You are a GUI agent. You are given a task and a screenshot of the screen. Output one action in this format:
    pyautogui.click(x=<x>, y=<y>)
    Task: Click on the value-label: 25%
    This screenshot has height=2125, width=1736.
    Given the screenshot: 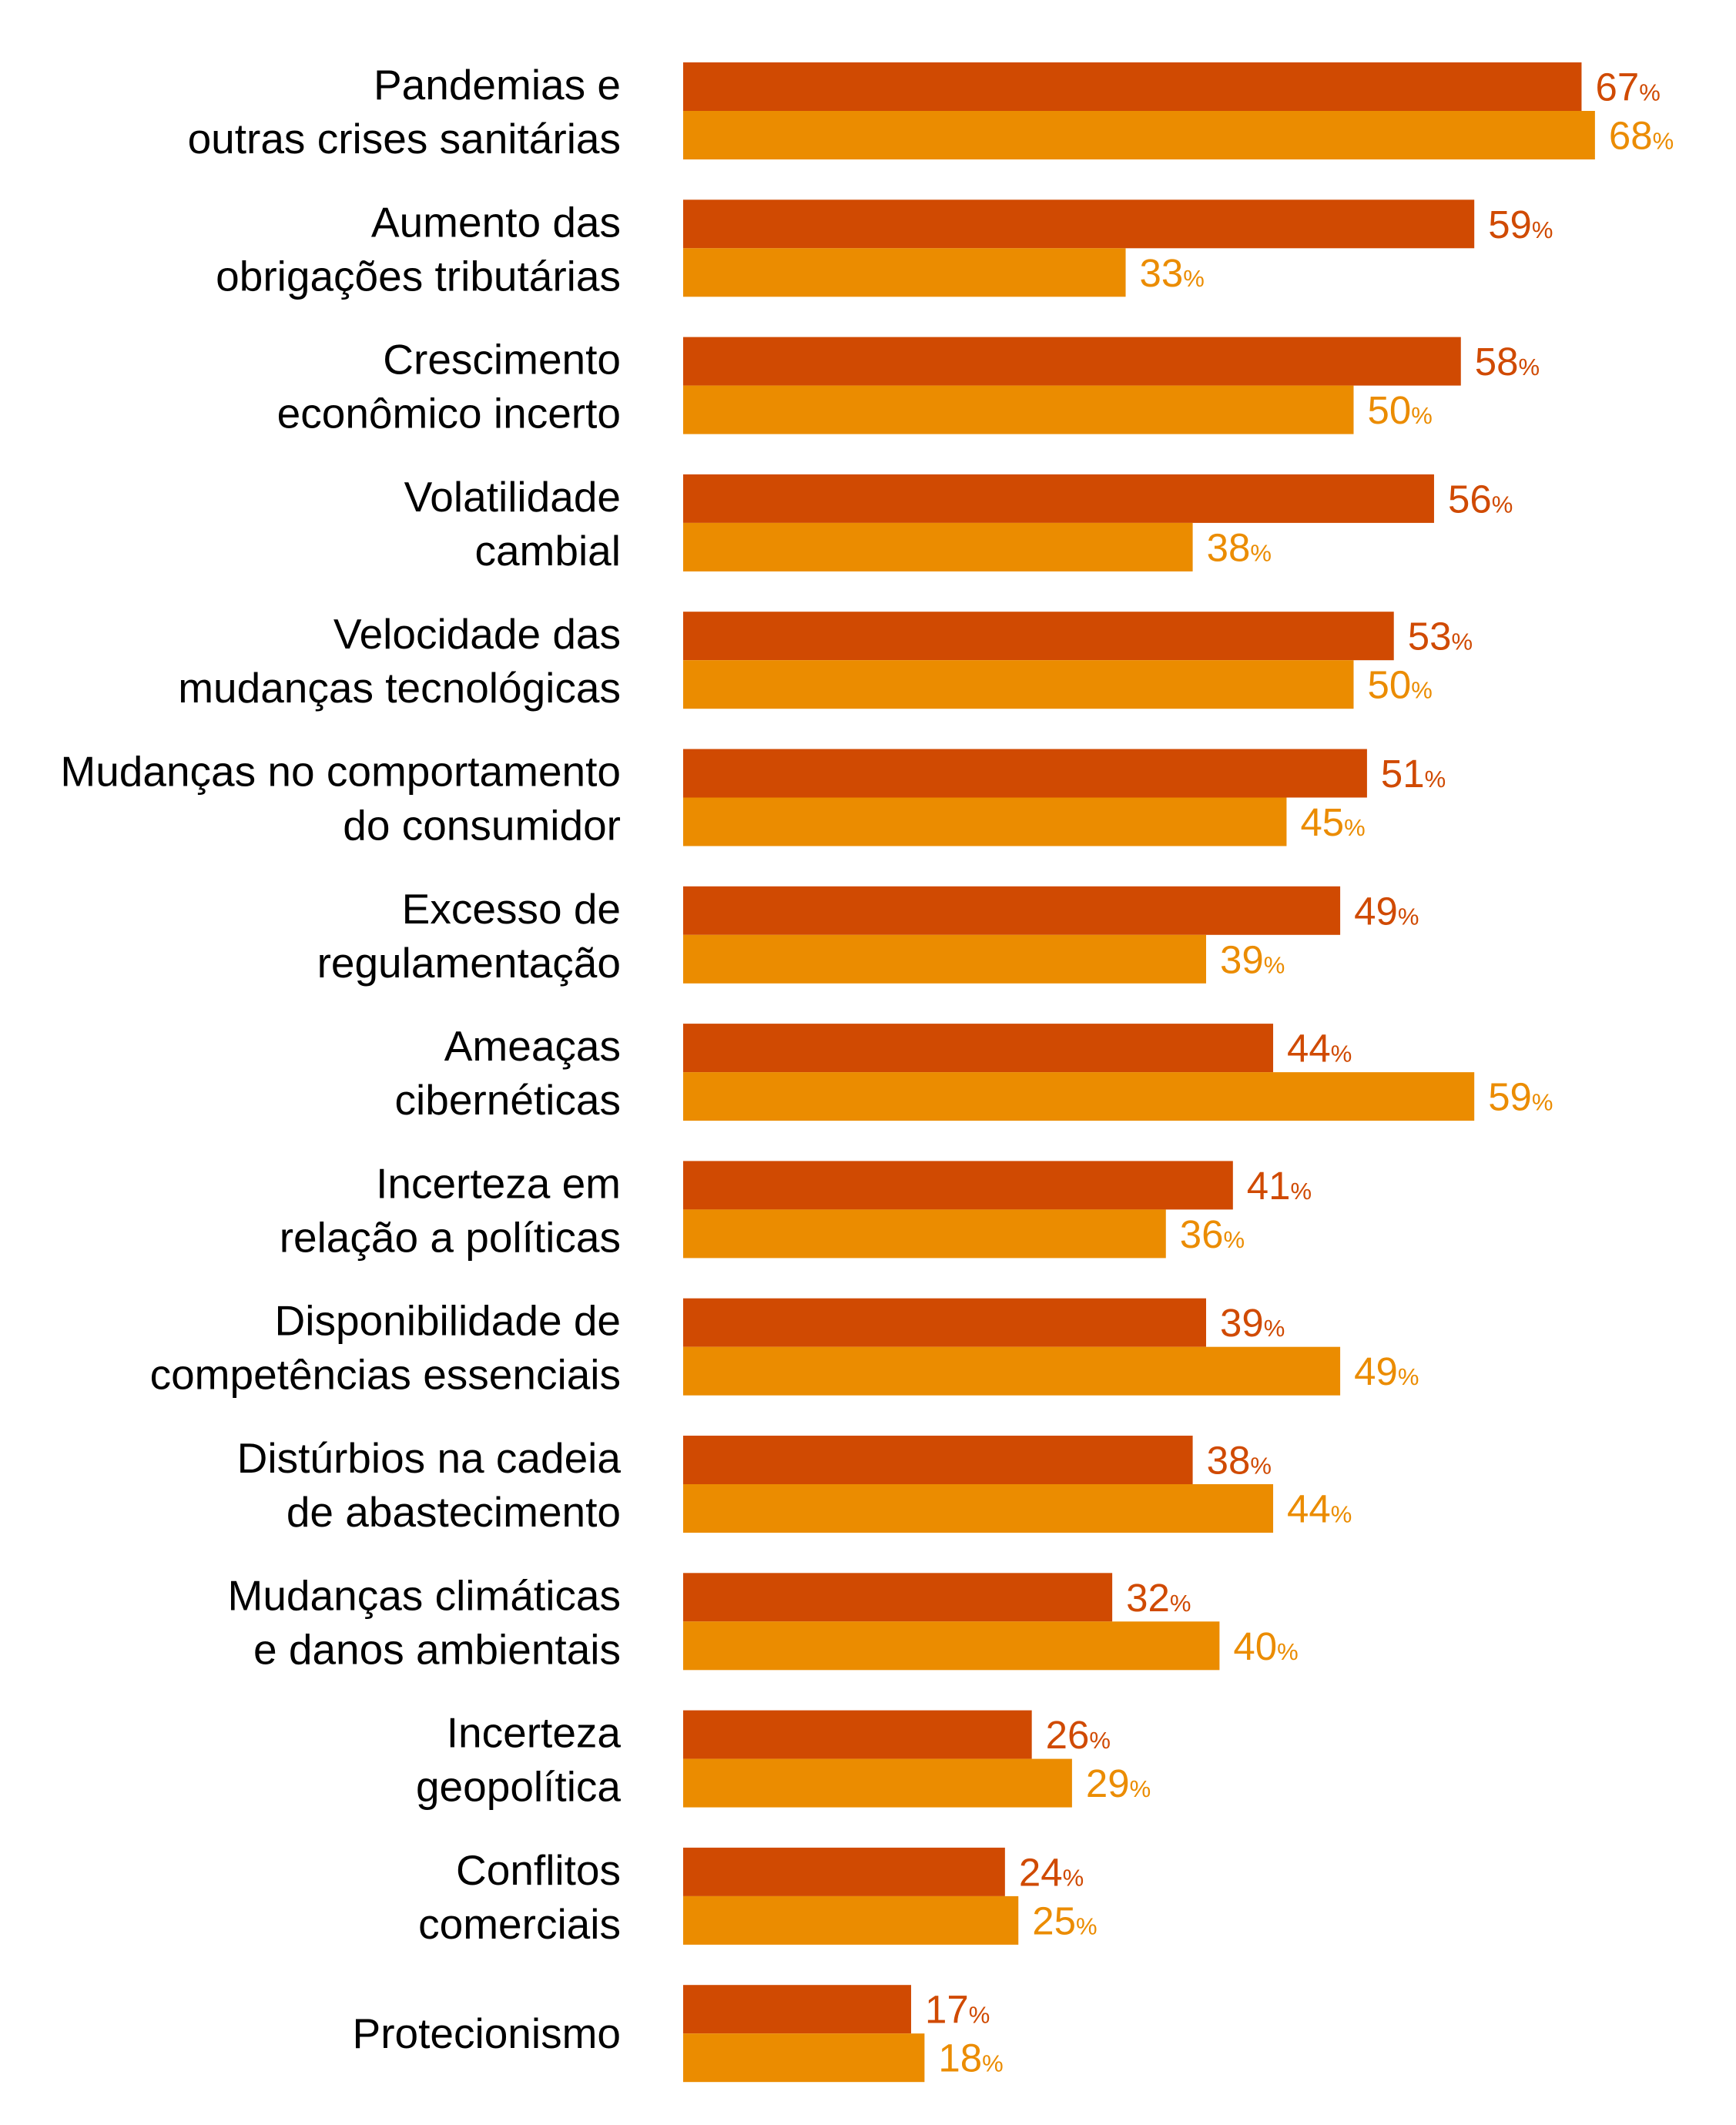 What is the action you would take?
    pyautogui.click(x=1064, y=1920)
    